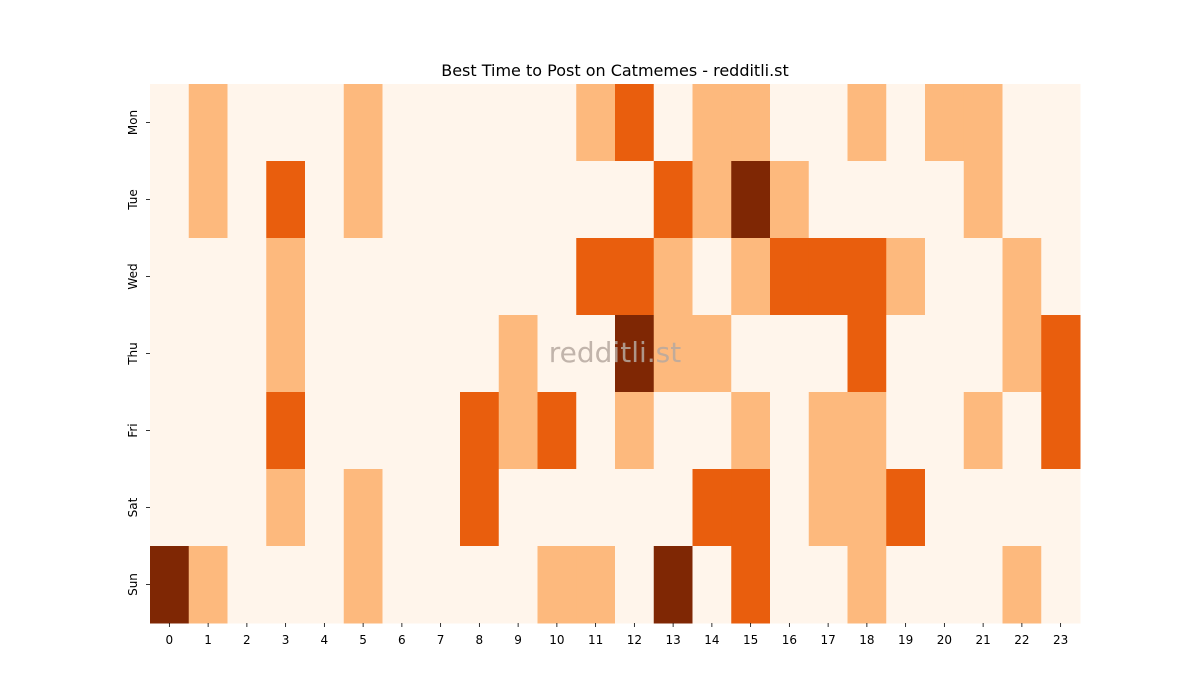 The image size is (1200, 700). I want to click on x-tick-label: 3, so click(286, 640).